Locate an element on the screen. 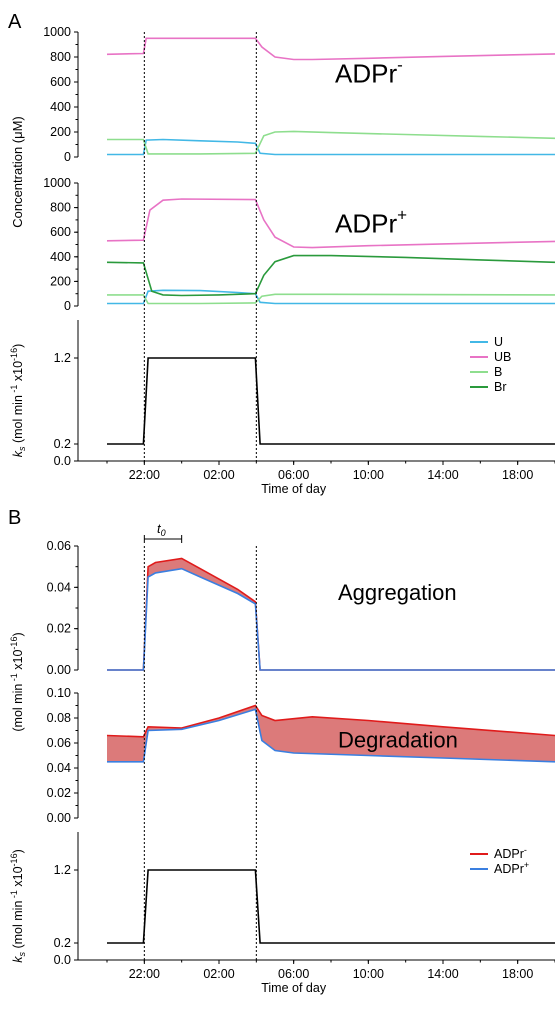  y-axis-label-rate: (mol min -1 x10-16) is located at coordinates (17, 681).